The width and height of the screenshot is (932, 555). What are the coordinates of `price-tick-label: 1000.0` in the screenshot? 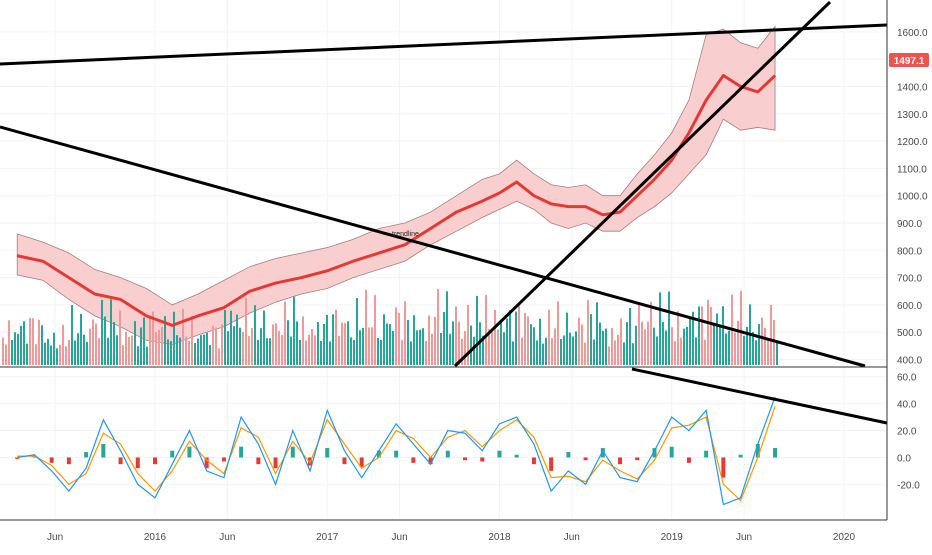 It's located at (912, 197).